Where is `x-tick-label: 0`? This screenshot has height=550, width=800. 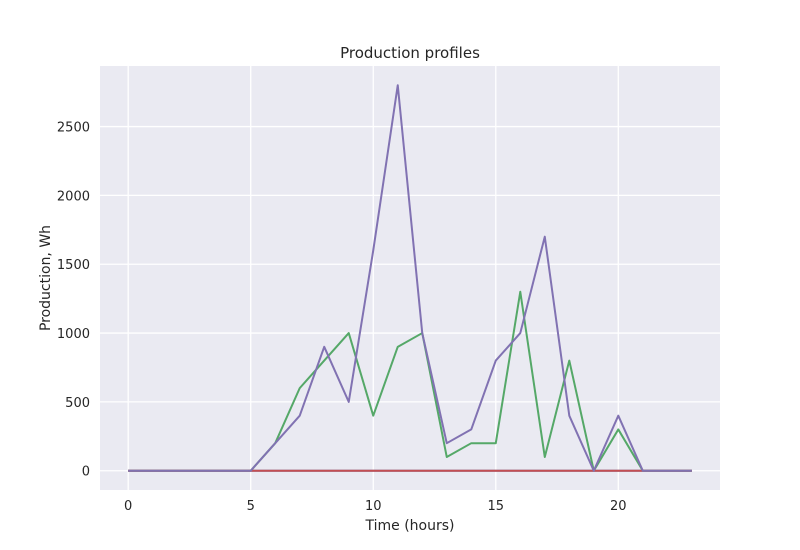 x-tick-label: 0 is located at coordinates (128, 506).